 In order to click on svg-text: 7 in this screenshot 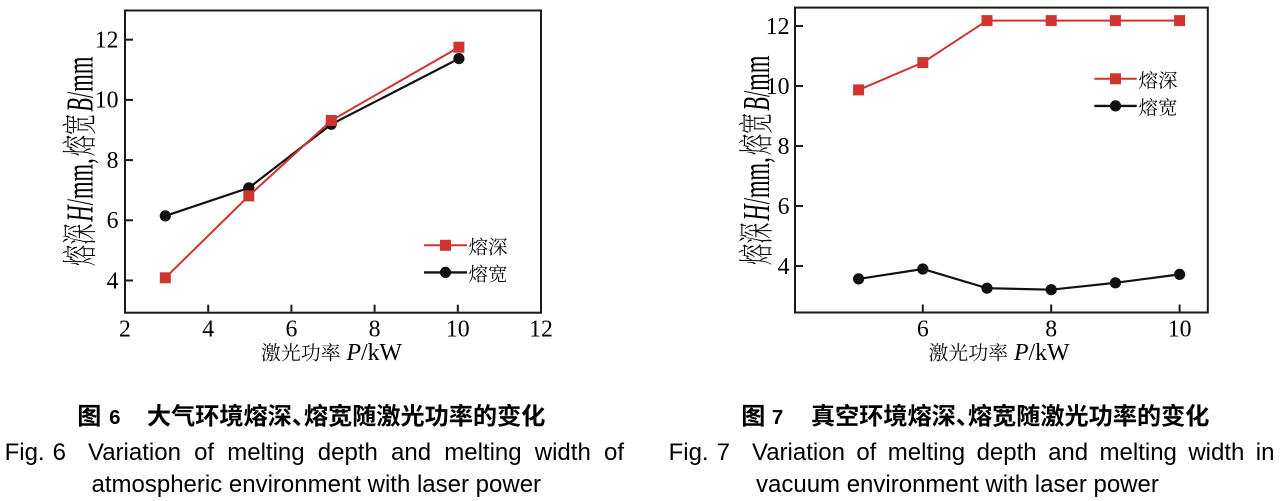, I will do `click(777, 417)`.